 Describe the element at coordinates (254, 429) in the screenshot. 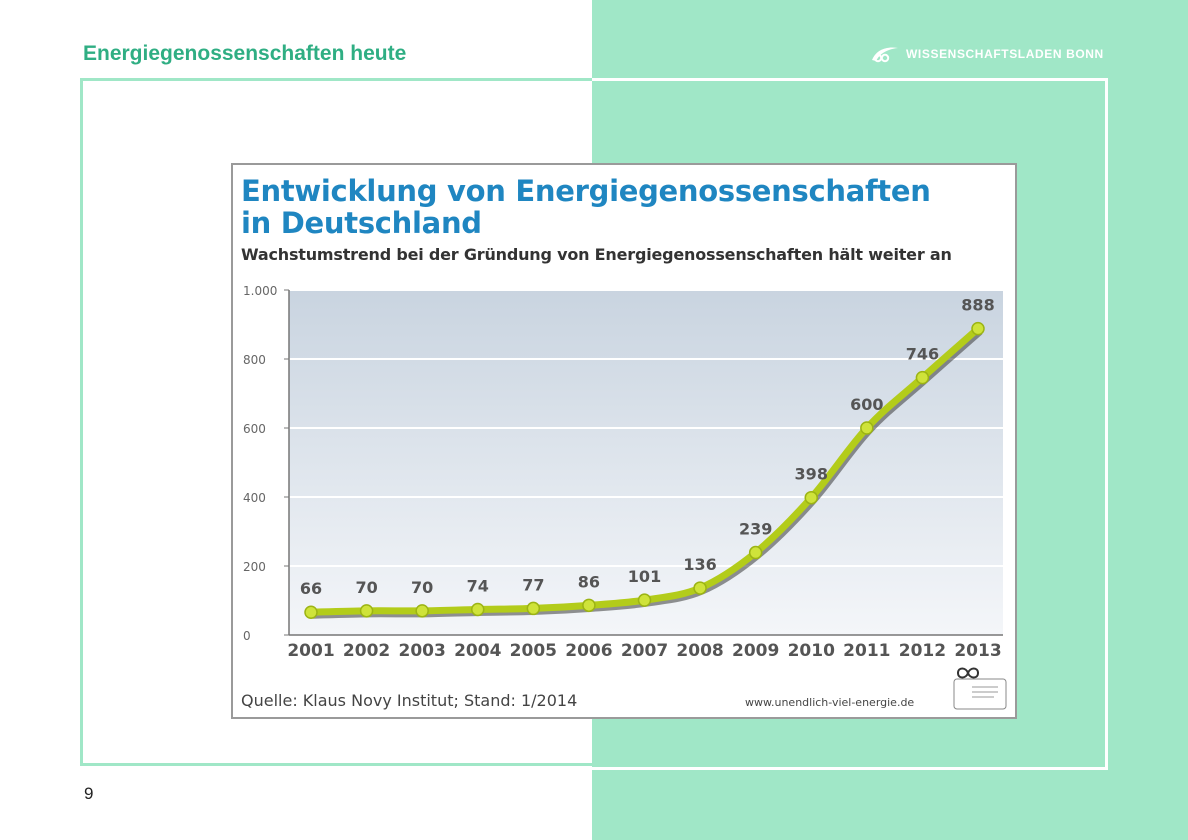

I see `y-tick-label: 600` at that location.